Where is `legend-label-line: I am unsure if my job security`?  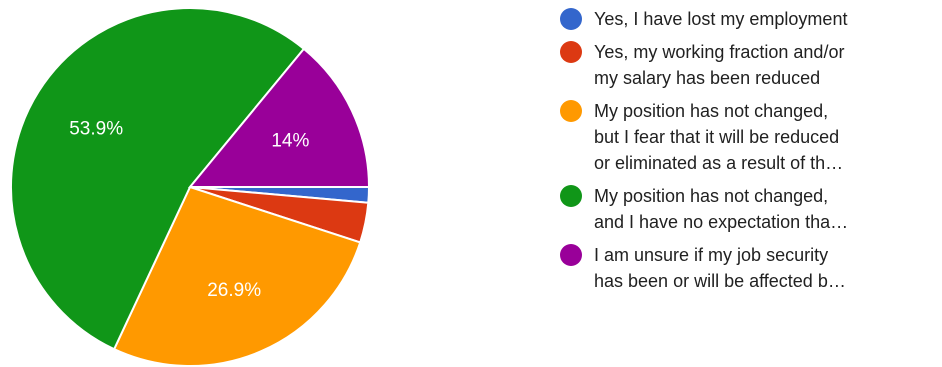
legend-label-line: I am unsure if my job security is located at coordinates (711, 255).